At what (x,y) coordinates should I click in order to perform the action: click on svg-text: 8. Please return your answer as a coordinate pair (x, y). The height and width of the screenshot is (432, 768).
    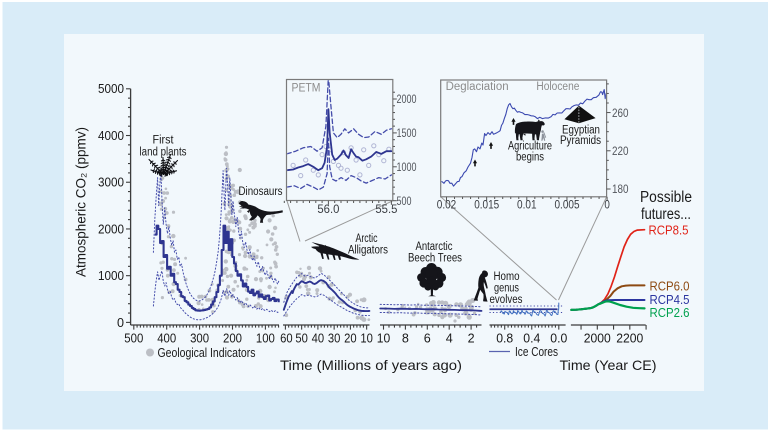
    Looking at the image, I should click on (405, 338).